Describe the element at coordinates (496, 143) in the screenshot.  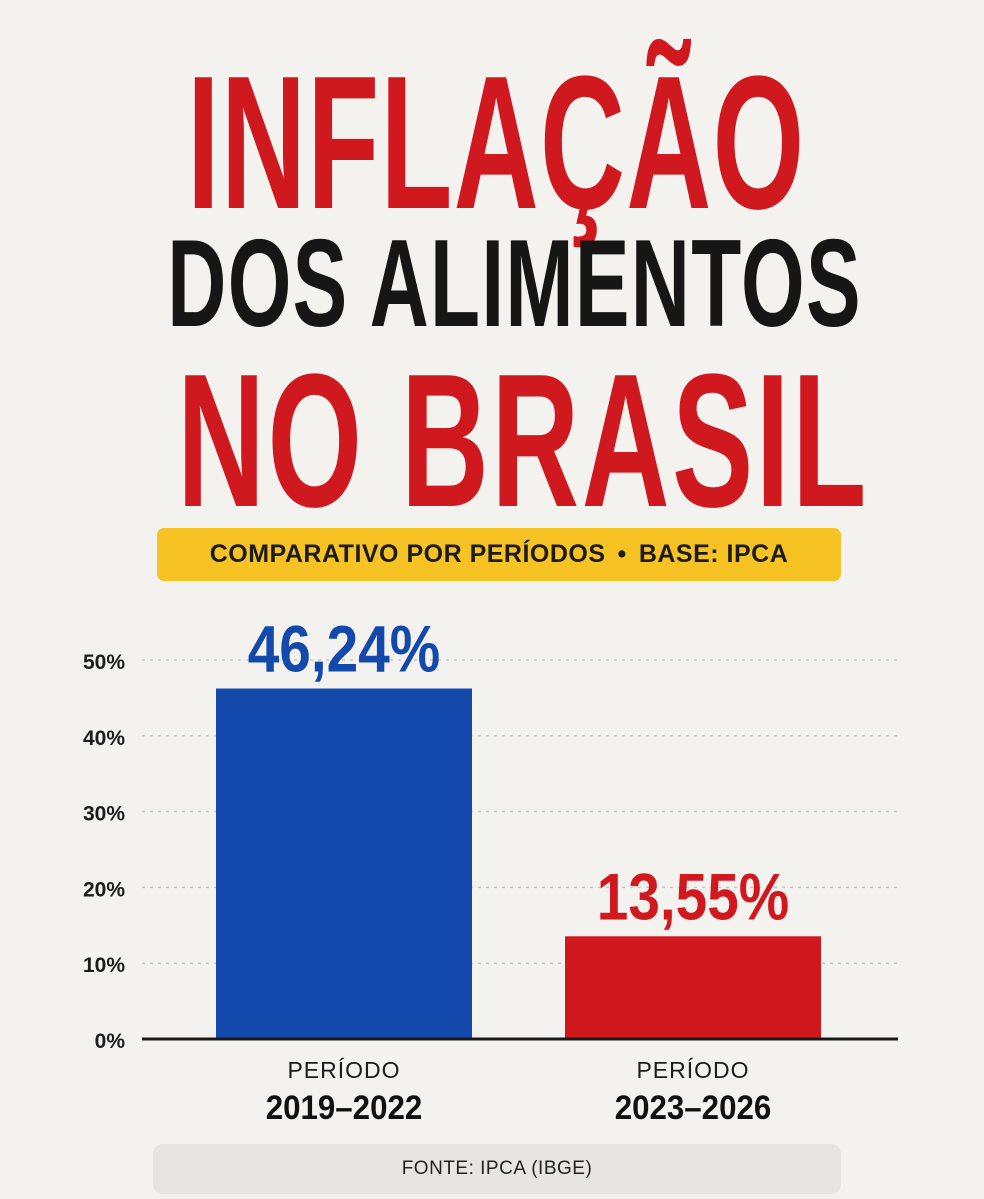
I see `headline-line-1: INFLAÇÃO` at that location.